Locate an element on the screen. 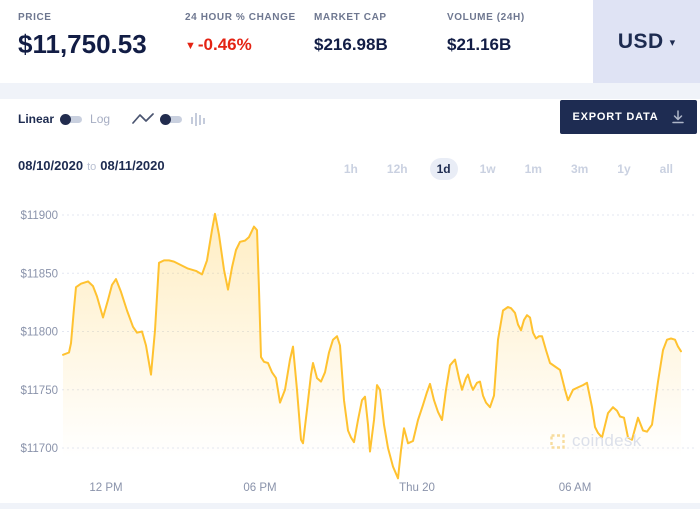 This screenshot has height=509, width=700. range-button-1m: 1m is located at coordinates (533, 169).